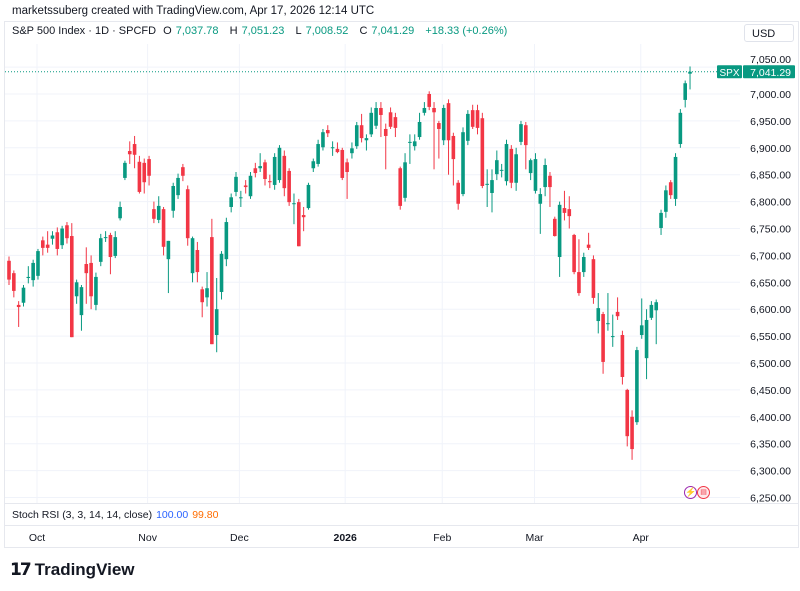 The height and width of the screenshot is (591, 800). Describe the element at coordinates (393, 31) in the screenshot. I see `close-value: 7,041.29` at that location.